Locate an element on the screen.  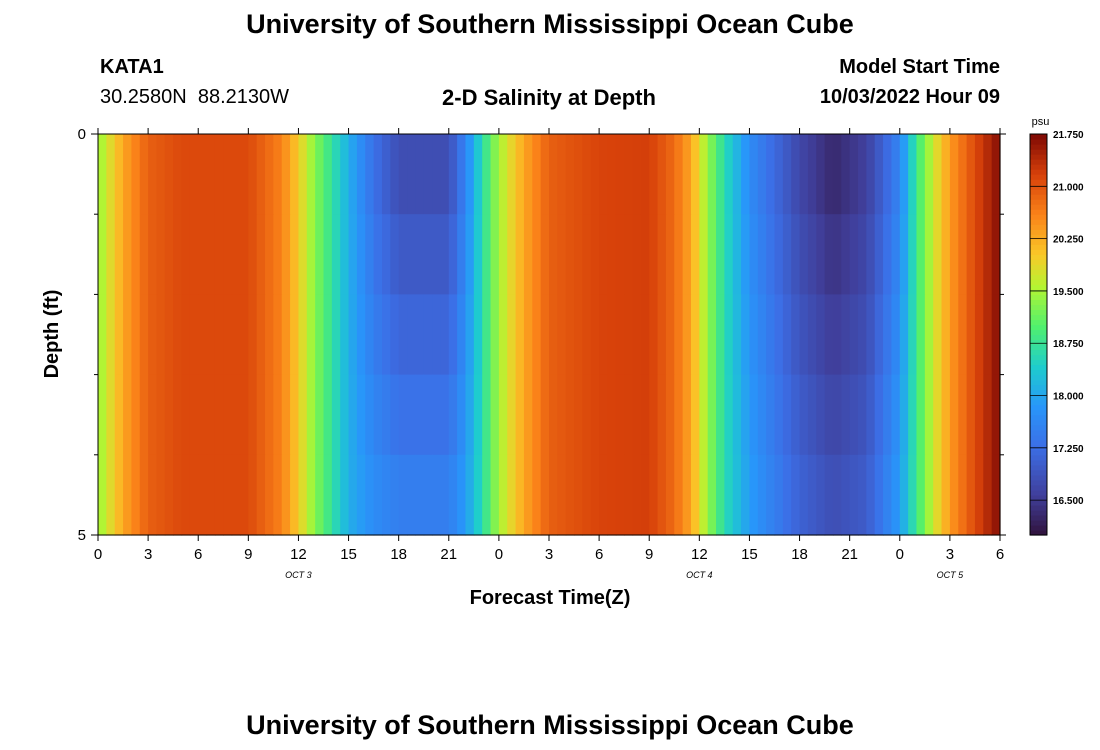
x-tick-label: 3 is located at coordinates (950, 554).